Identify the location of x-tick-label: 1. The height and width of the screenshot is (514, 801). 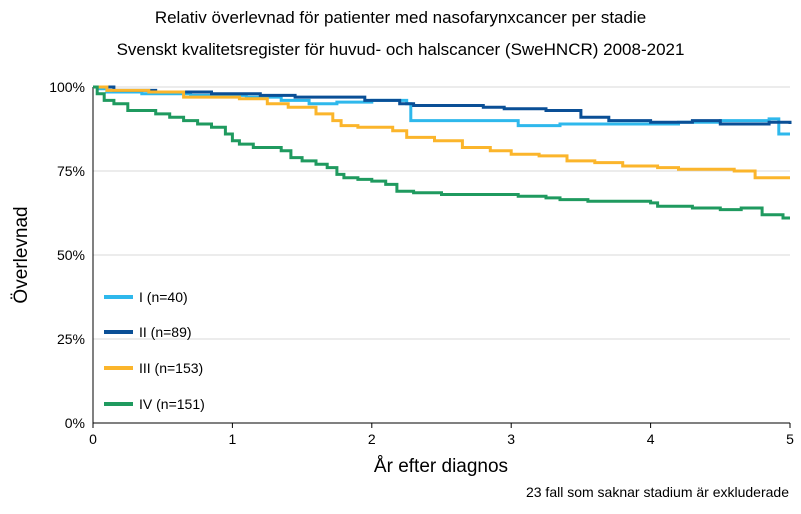
(233, 439).